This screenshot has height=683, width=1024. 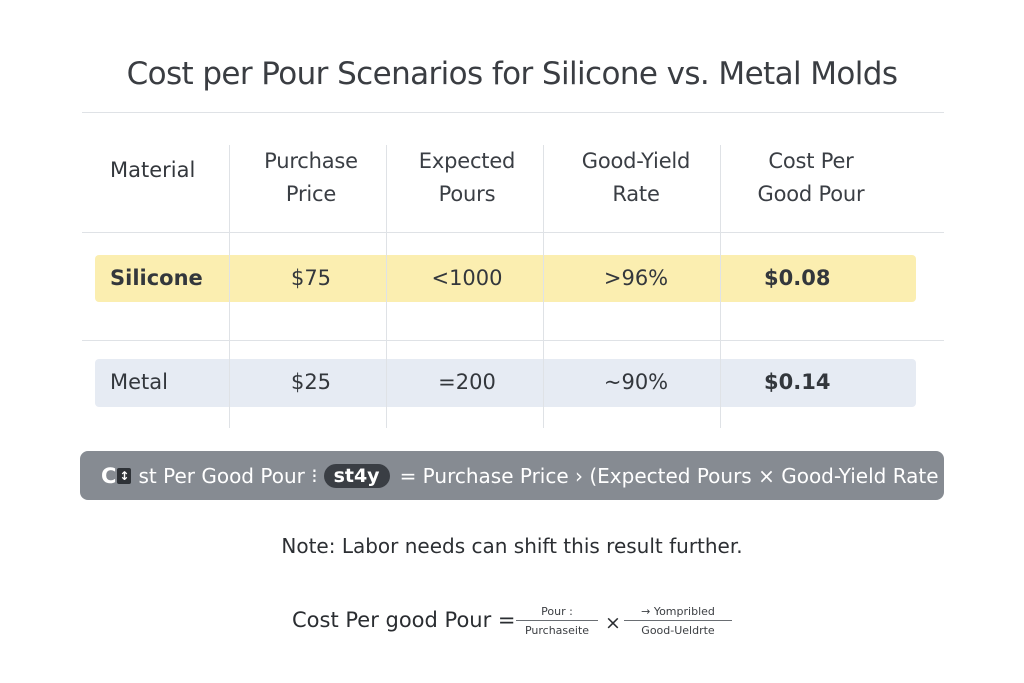 What do you see at coordinates (311, 194) in the screenshot?
I see `header-line: Price` at bounding box center [311, 194].